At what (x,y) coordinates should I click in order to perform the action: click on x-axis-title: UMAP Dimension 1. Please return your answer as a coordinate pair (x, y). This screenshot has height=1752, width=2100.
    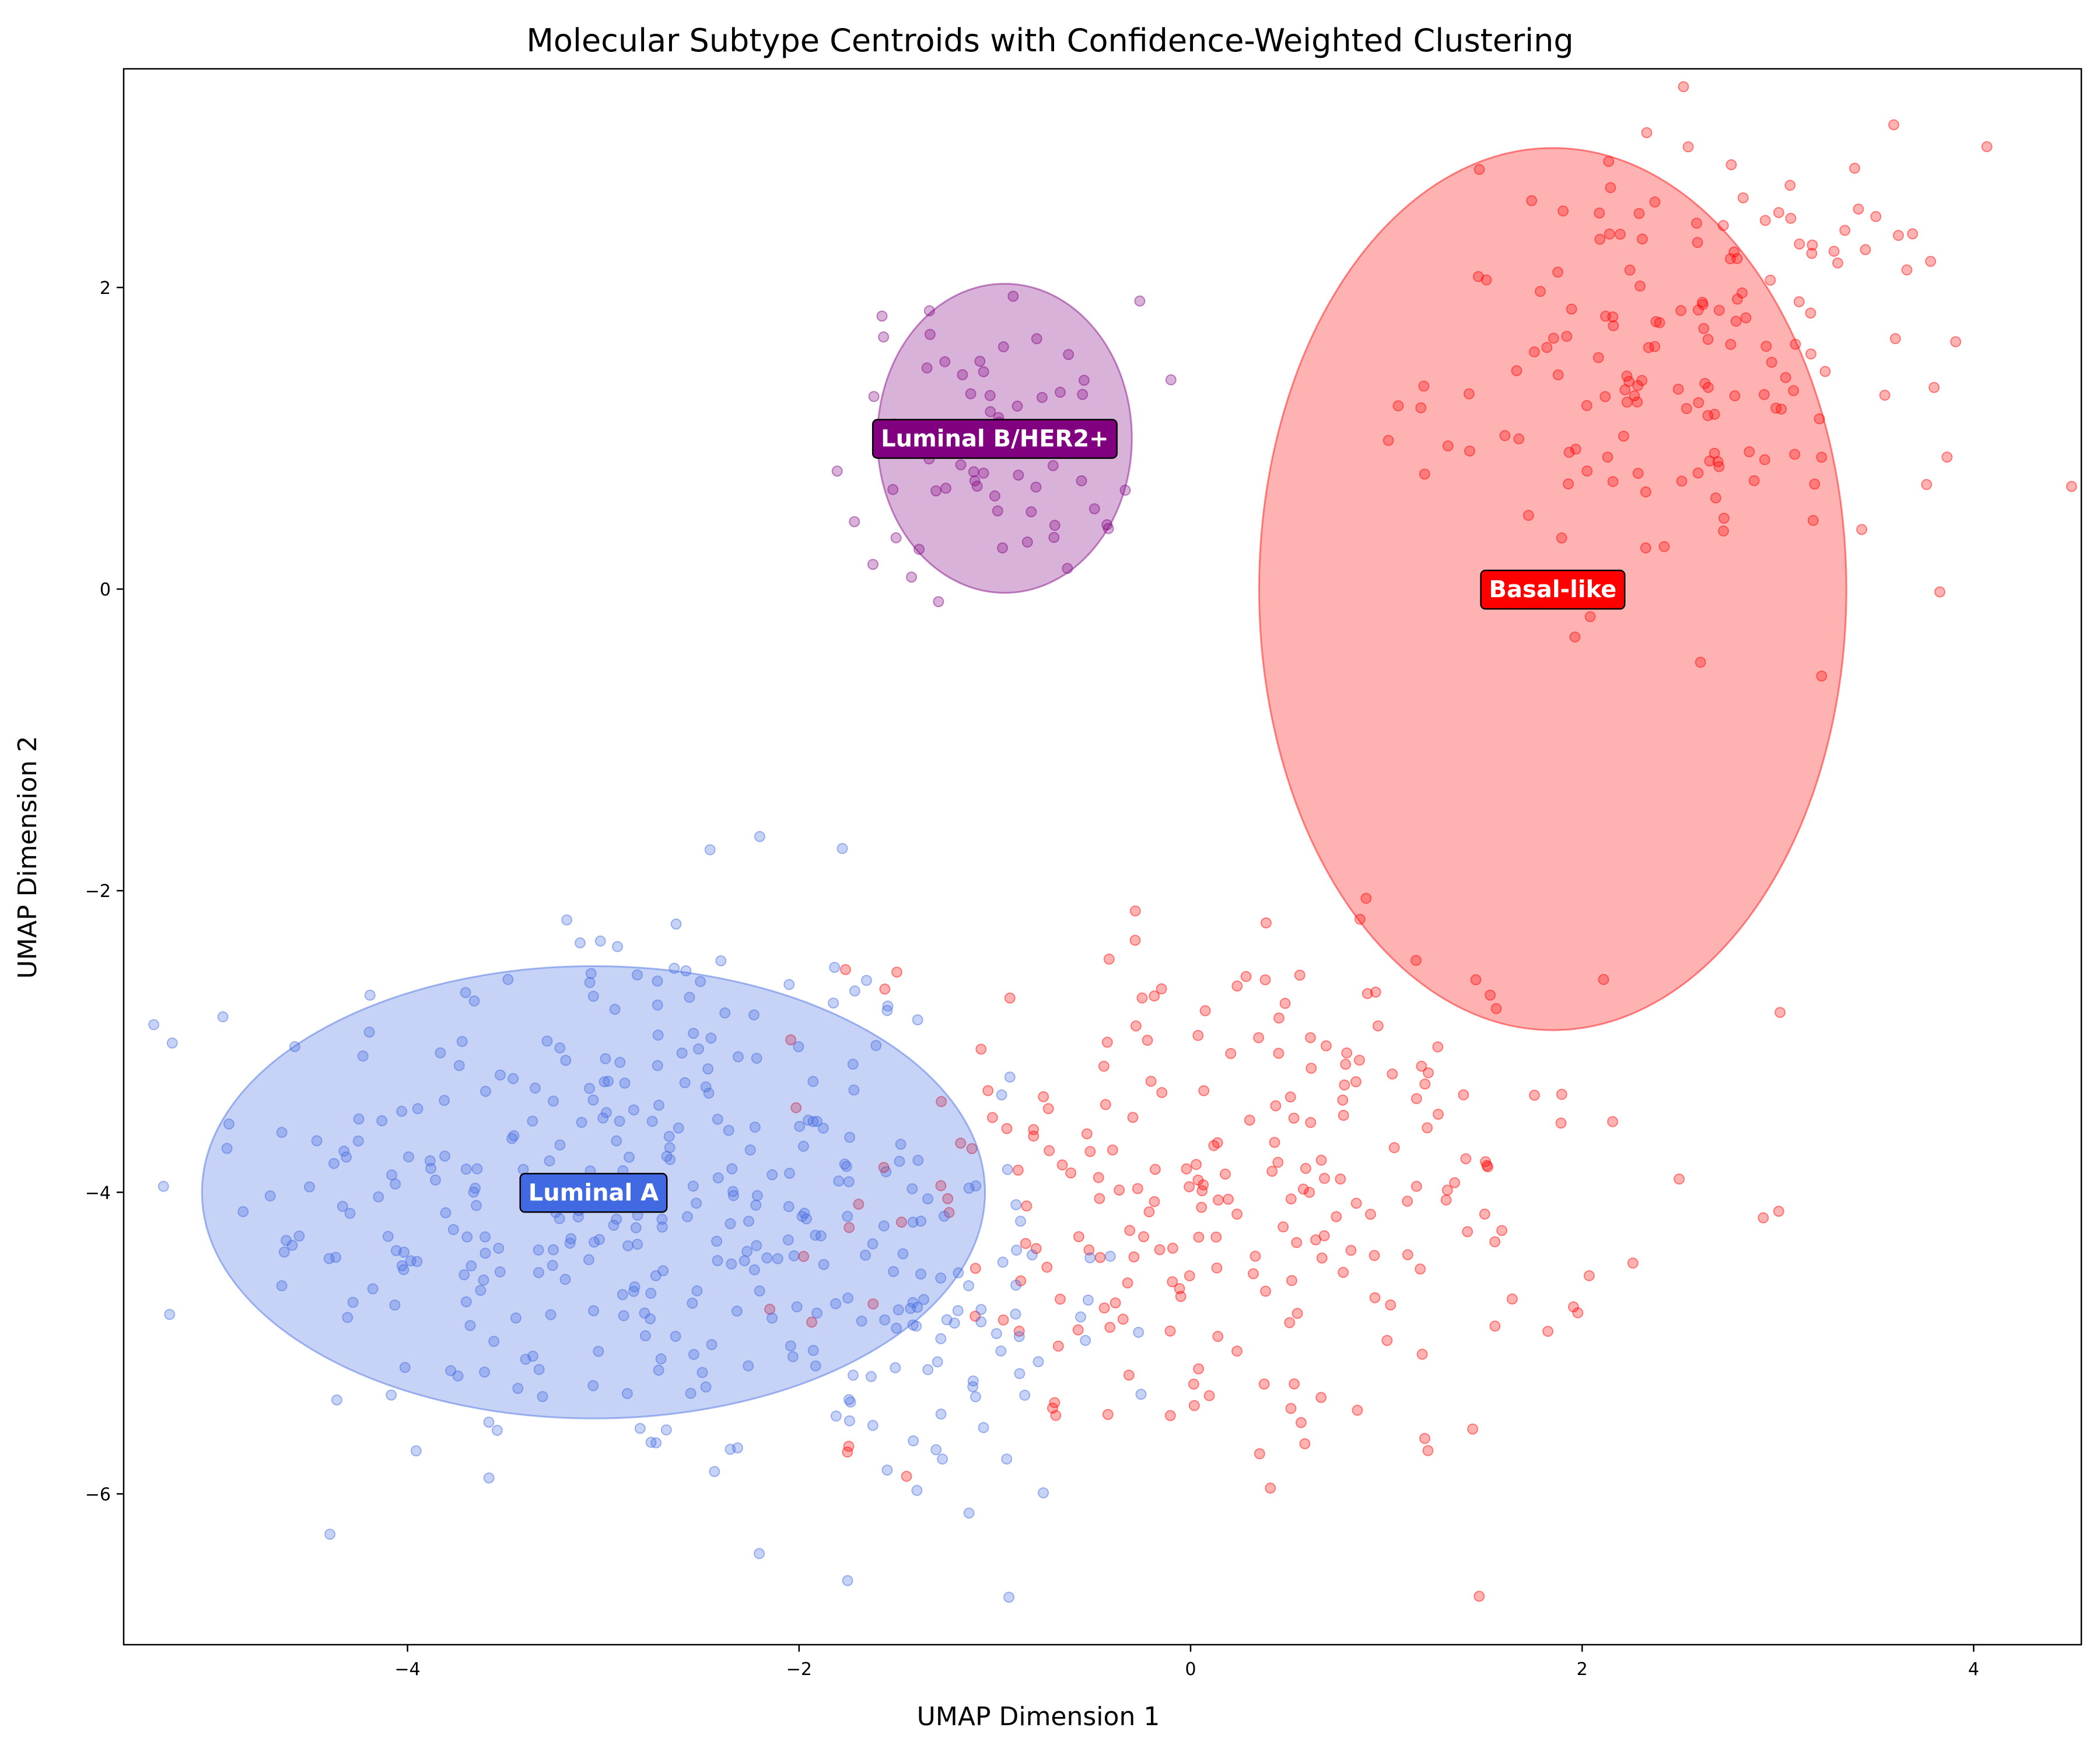
    Looking at the image, I should click on (1038, 1717).